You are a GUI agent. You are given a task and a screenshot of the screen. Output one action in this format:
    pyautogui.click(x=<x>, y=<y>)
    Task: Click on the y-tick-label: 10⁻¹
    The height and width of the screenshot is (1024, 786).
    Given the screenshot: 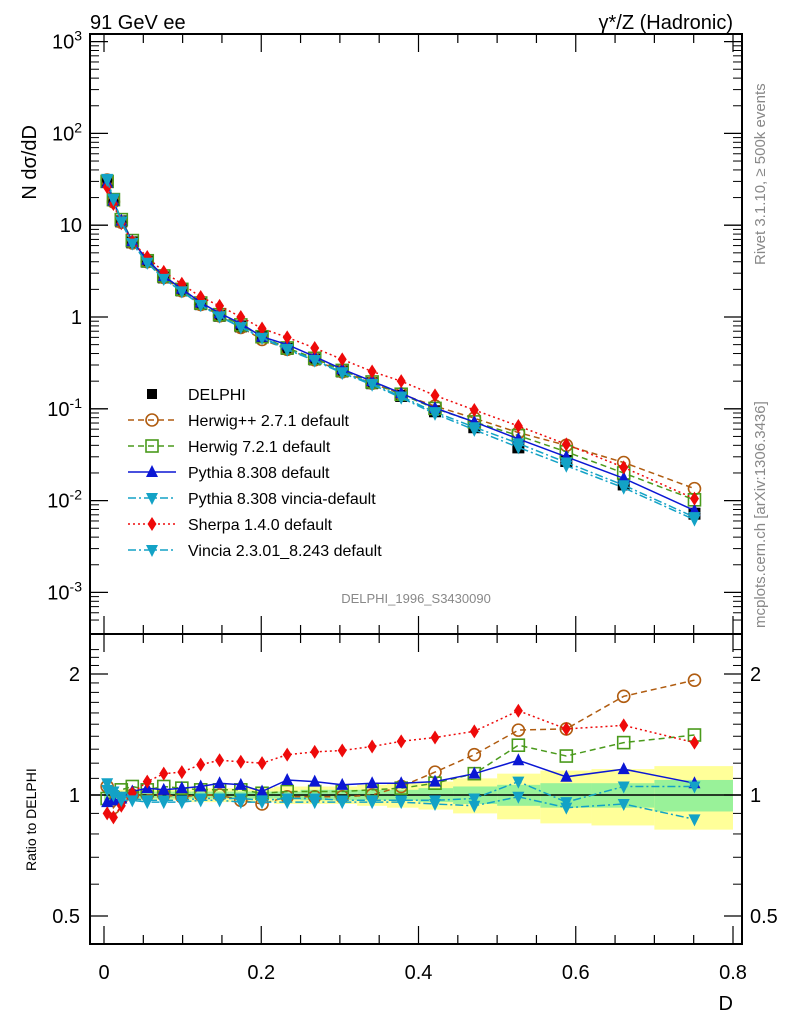 What is the action you would take?
    pyautogui.click(x=64, y=408)
    